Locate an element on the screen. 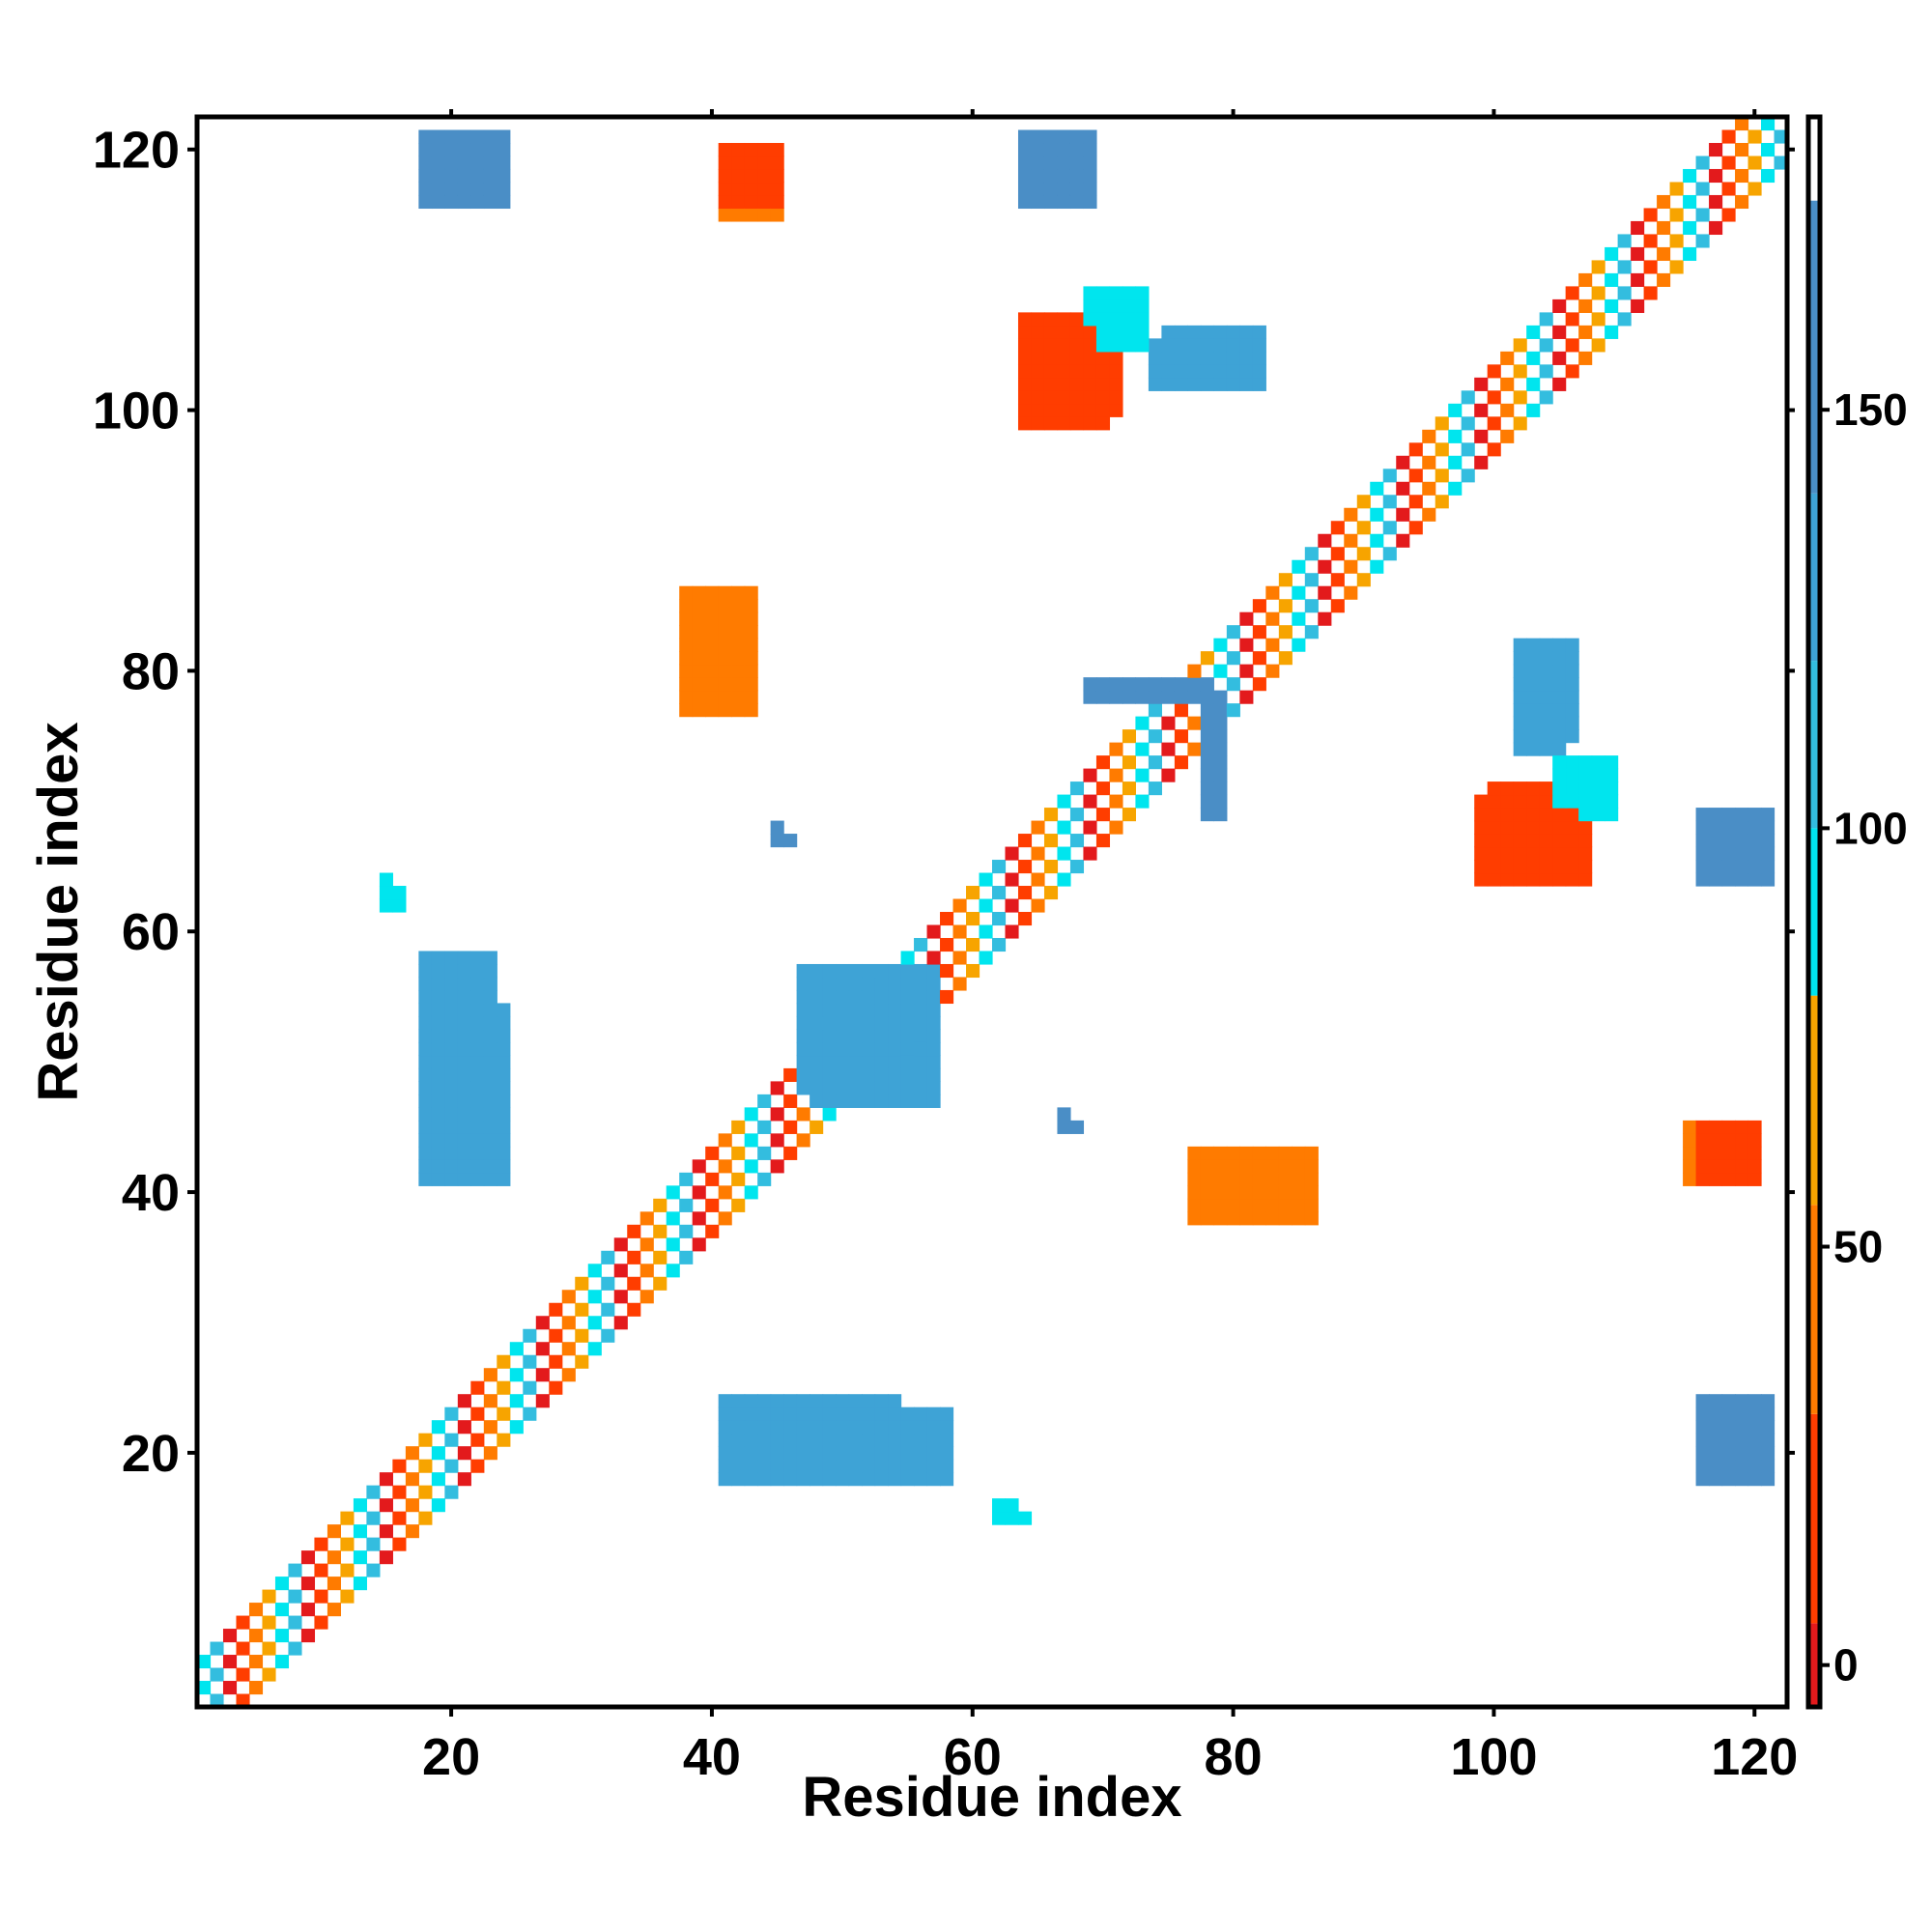 This screenshot has width=1932, height=1932. y-tick-label: 20 is located at coordinates (151, 1454).